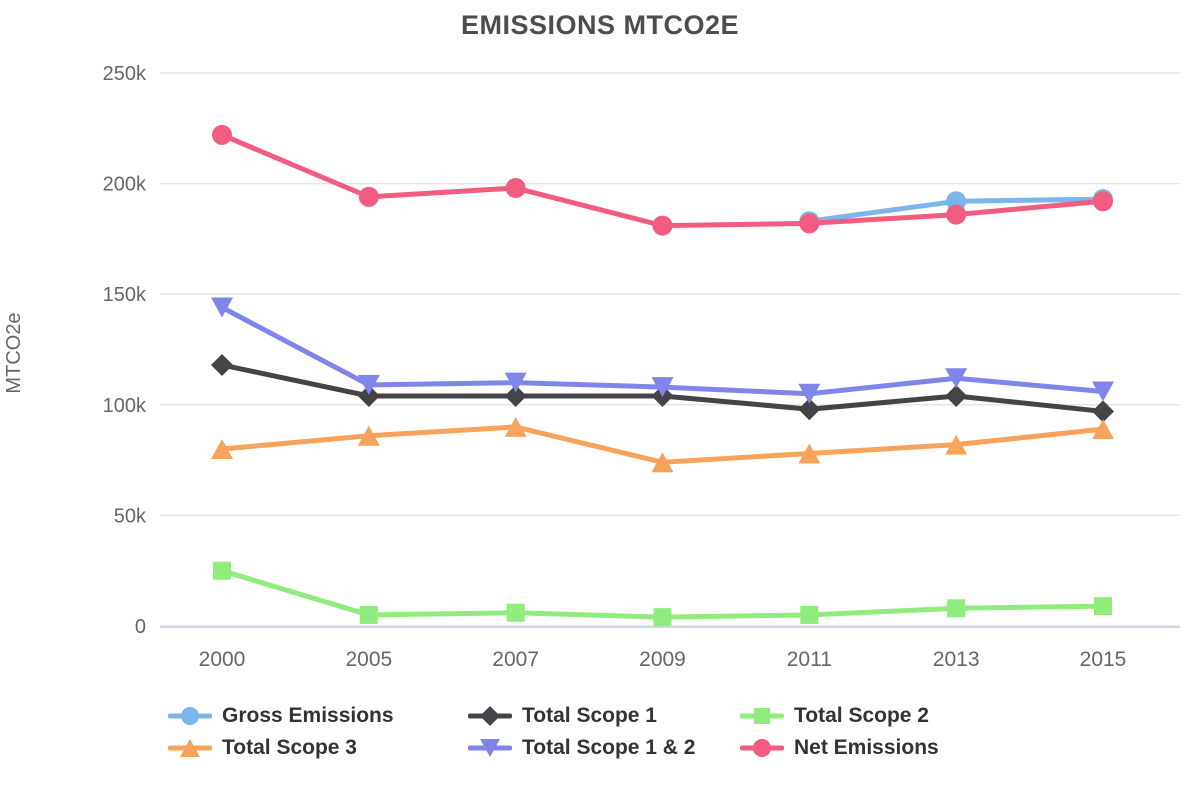  I want to click on x-tick-label-2011: 2011, so click(809, 659).